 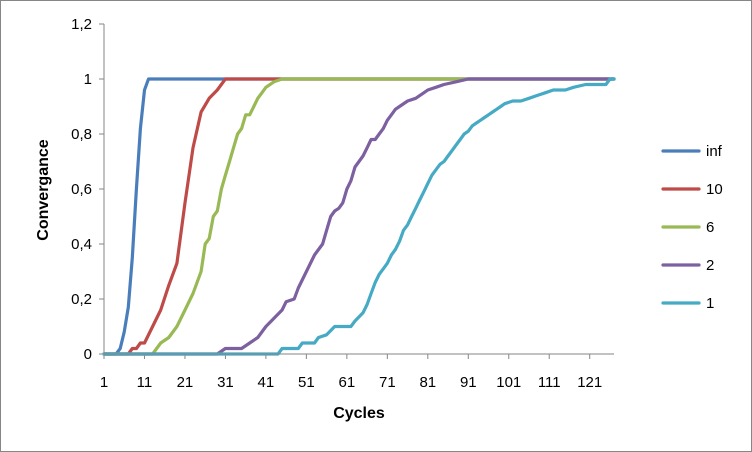 What do you see at coordinates (306, 382) in the screenshot?
I see `x-tick-label: 51` at bounding box center [306, 382].